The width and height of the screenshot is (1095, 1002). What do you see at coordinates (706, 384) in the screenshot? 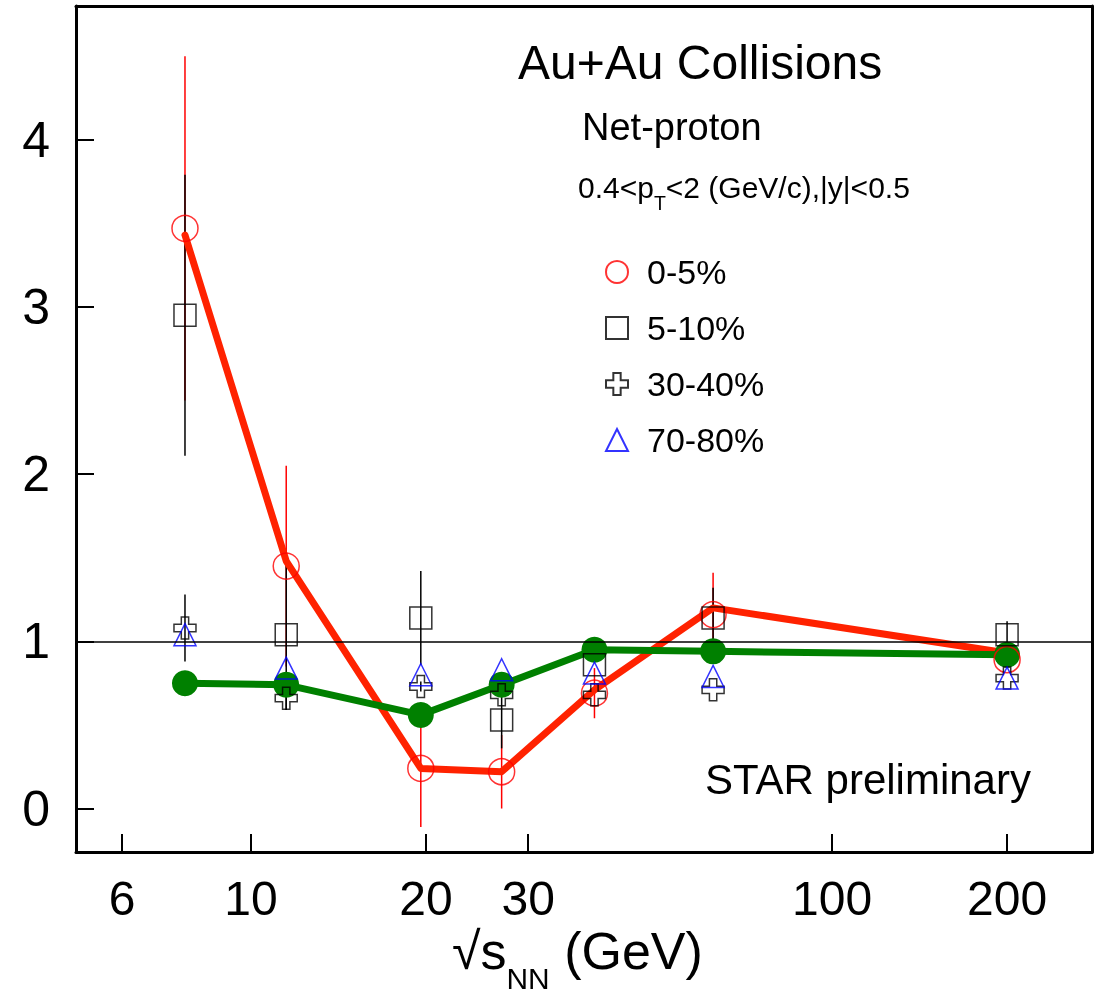
I see `legend-label: 30-40%` at bounding box center [706, 384].